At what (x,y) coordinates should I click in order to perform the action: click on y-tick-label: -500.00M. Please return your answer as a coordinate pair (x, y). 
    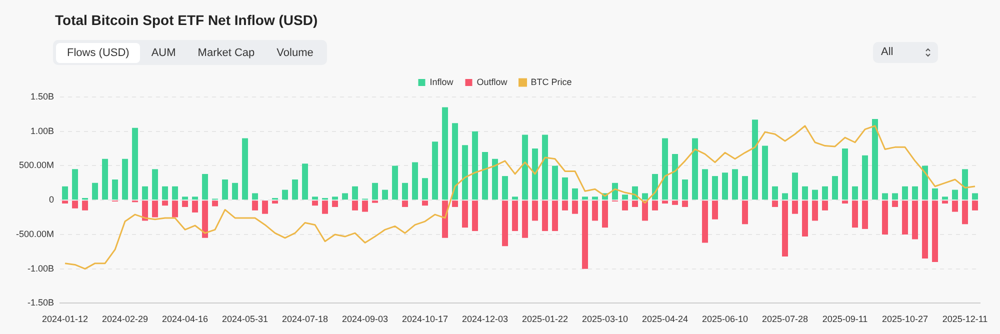
    Looking at the image, I should click on (35, 233).